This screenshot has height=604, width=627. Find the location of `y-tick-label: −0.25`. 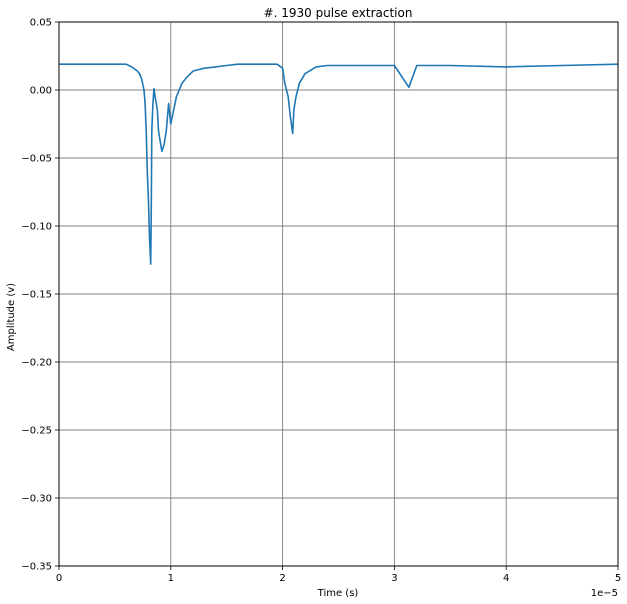

y-tick-label: −0.25 is located at coordinates (36, 431).